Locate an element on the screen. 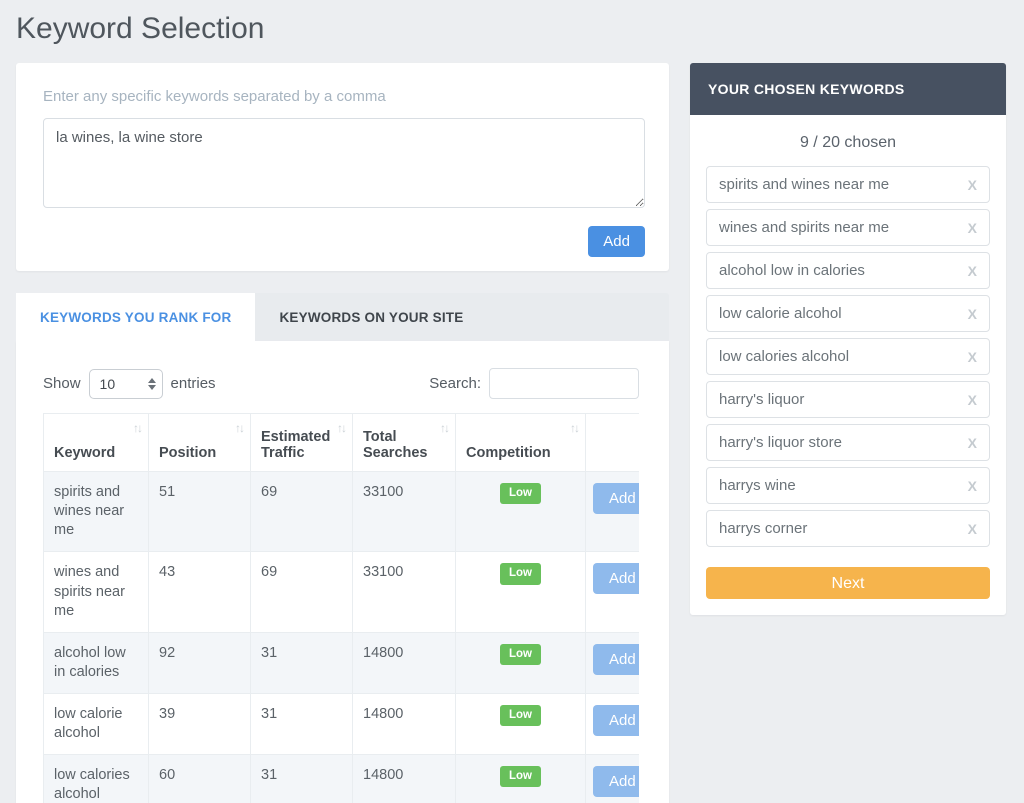 Image resolution: width=1024 pixels, height=803 pixels. column-header-keyword: Keyword ↑↓ is located at coordinates (96, 442).